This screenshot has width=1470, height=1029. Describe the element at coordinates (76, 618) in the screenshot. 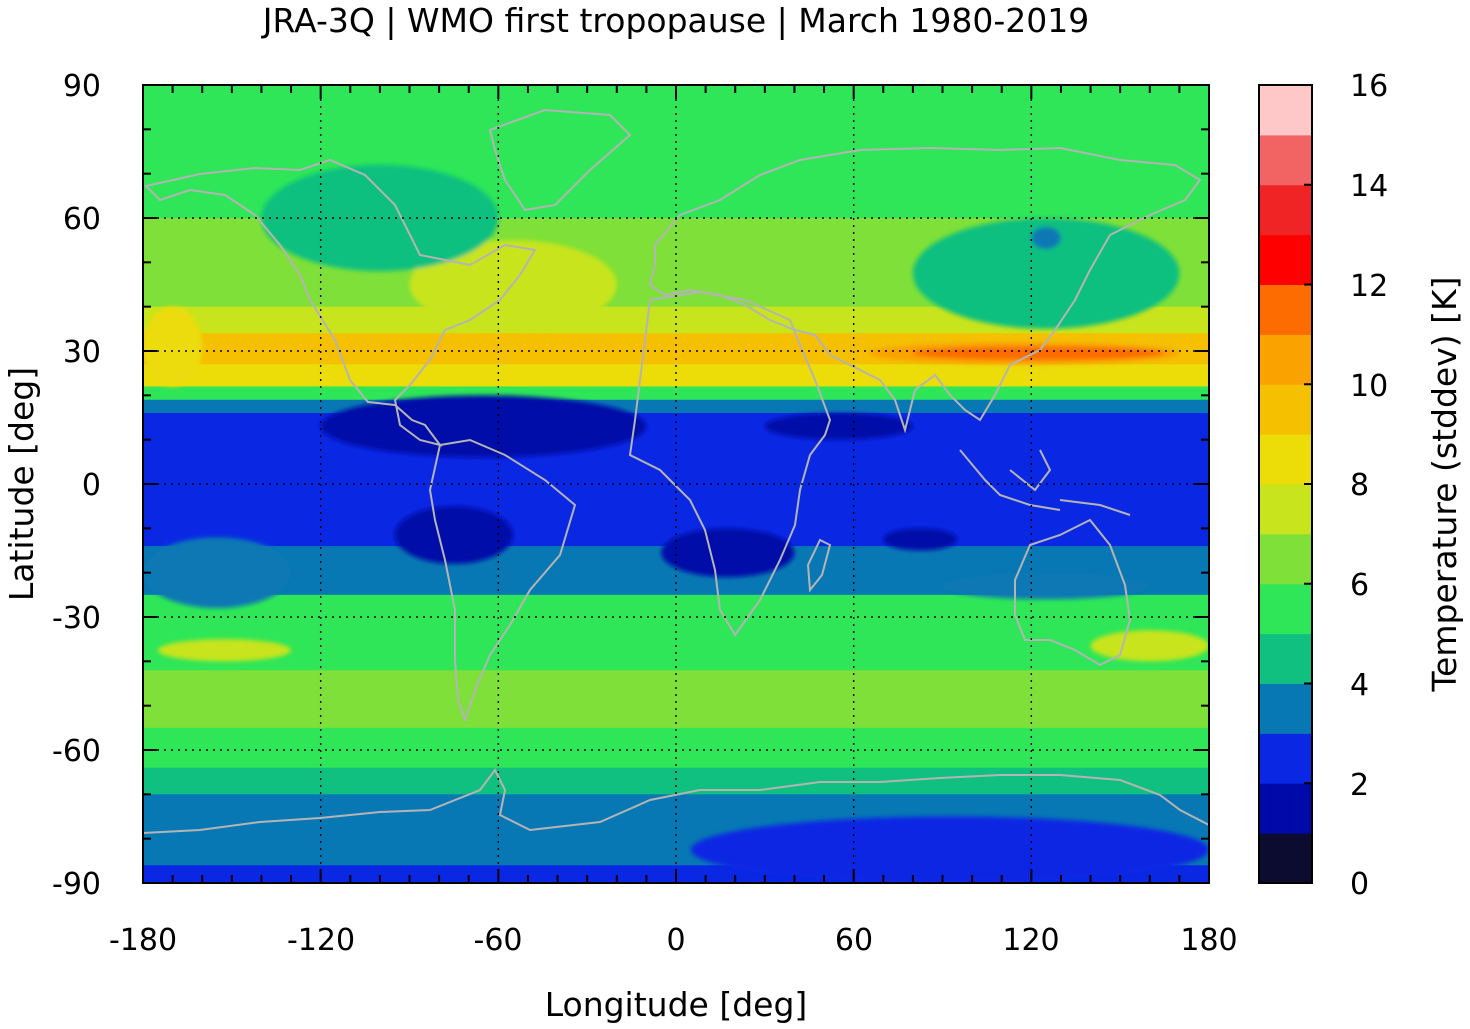

I see `y-tick-label: -30` at that location.